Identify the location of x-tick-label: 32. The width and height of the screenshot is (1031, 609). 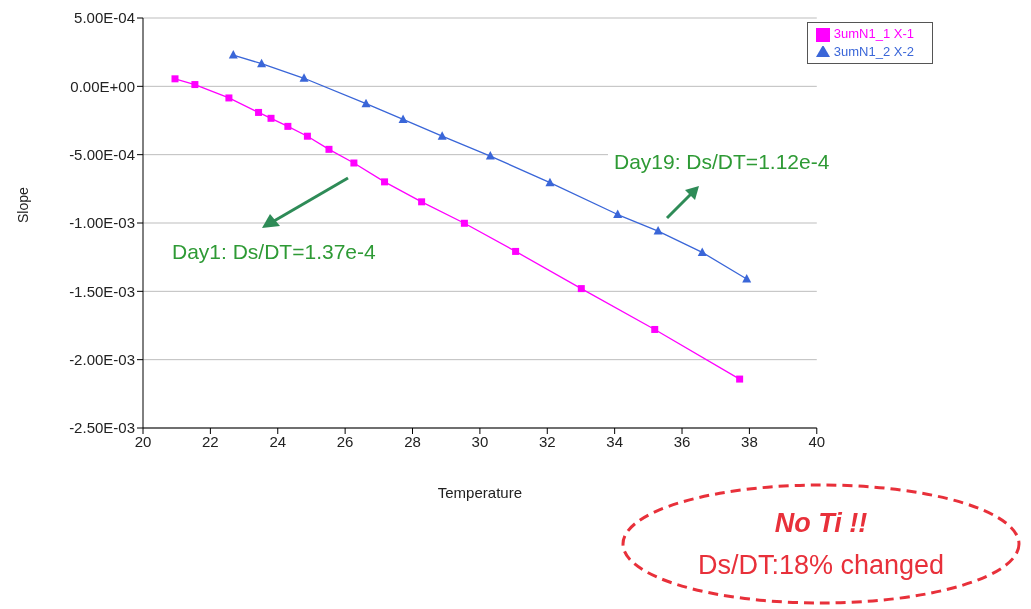
(547, 441).